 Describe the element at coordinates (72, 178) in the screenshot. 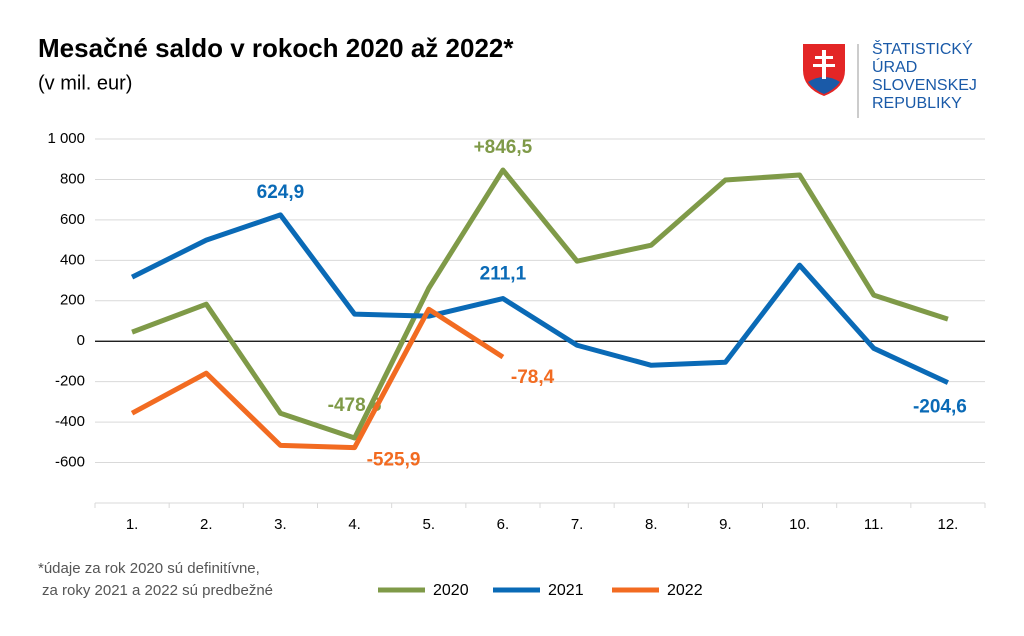

I see `y-tick-label: 800` at that location.